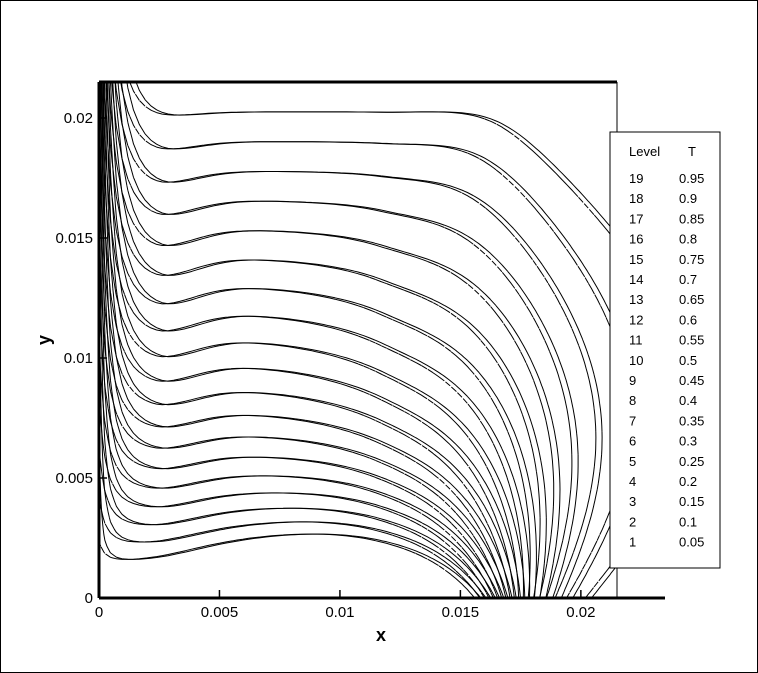 This screenshot has width=758, height=673. What do you see at coordinates (665, 350) in the screenshot?
I see `legend-frame` at bounding box center [665, 350].